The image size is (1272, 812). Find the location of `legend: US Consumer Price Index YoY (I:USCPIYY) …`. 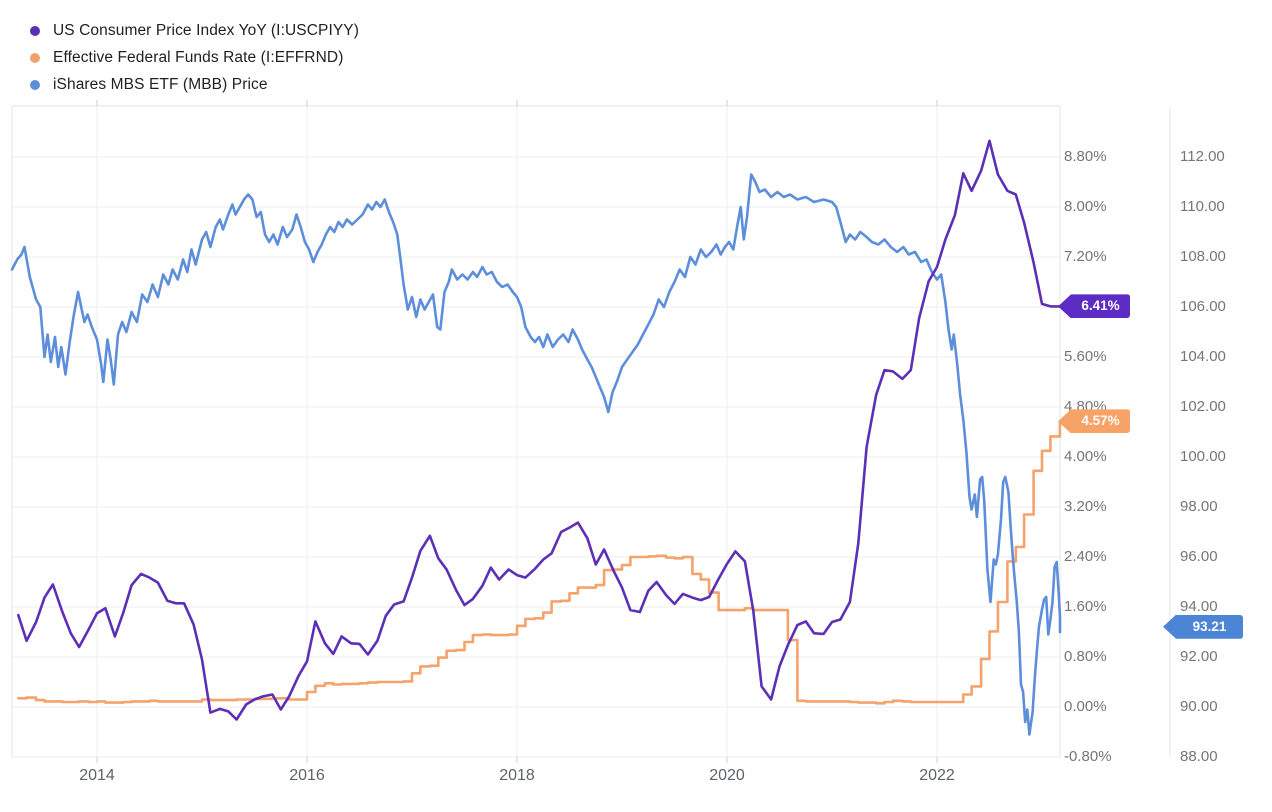

legend: US Consumer Price Index YoY (I:USCPIYY) … is located at coordinates (192, 57).